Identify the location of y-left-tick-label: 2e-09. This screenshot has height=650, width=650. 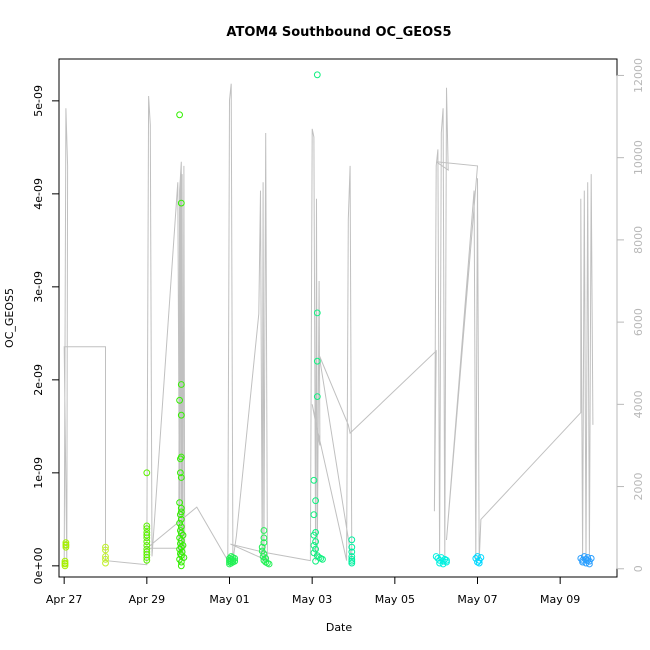
(38, 380).